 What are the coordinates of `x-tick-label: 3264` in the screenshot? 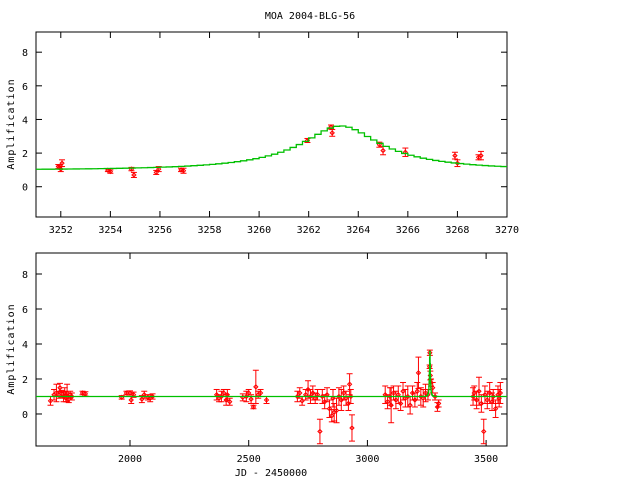 It's located at (358, 230).